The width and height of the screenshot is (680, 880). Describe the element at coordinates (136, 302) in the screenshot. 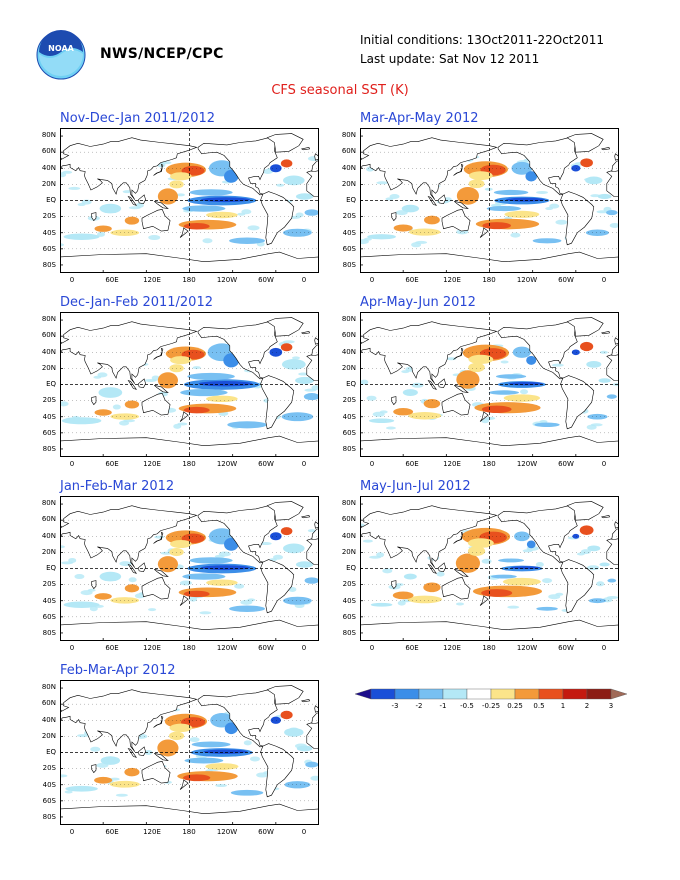

I see `panel-title-3: Dec-Jan-Feb 2011/2012` at that location.